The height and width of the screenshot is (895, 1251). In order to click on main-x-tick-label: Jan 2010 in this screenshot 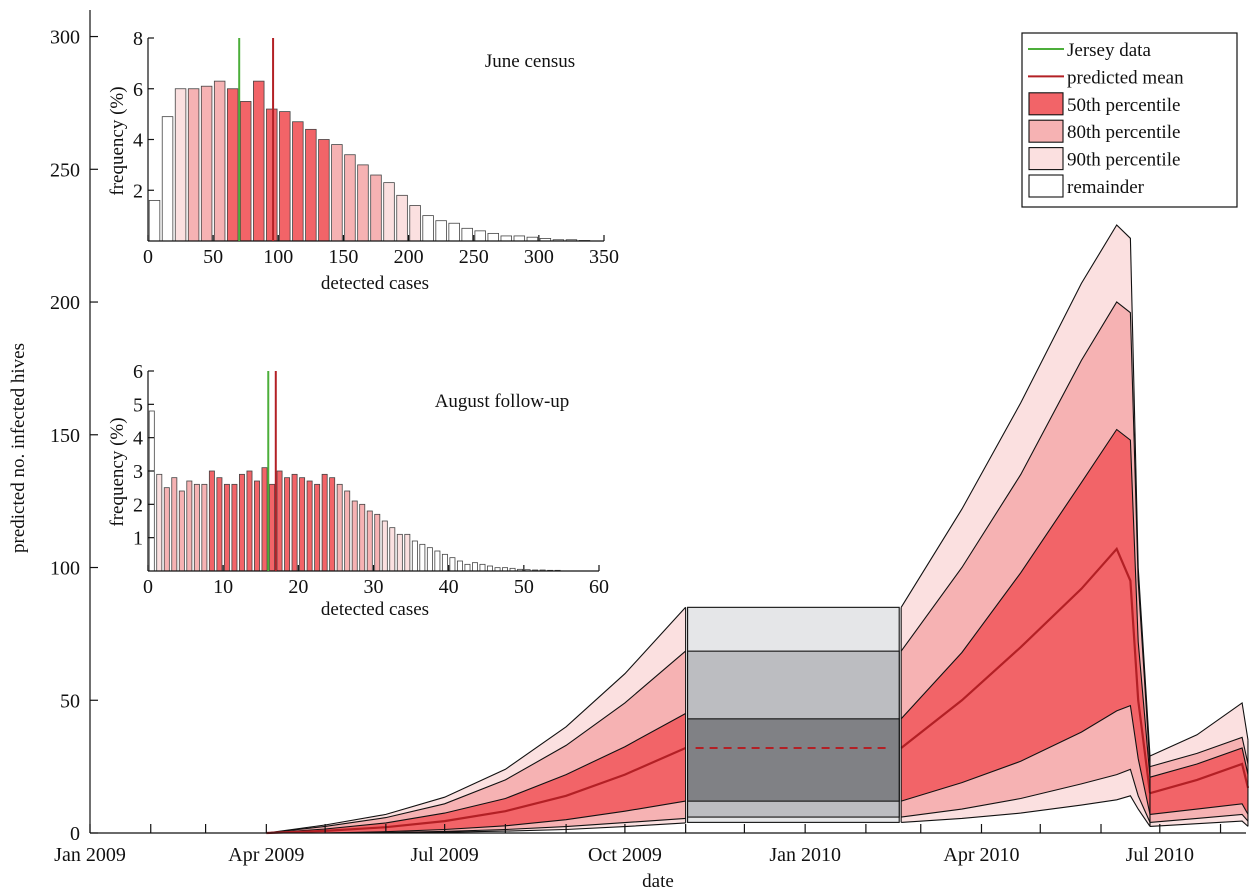, I will do `click(805, 855)`.